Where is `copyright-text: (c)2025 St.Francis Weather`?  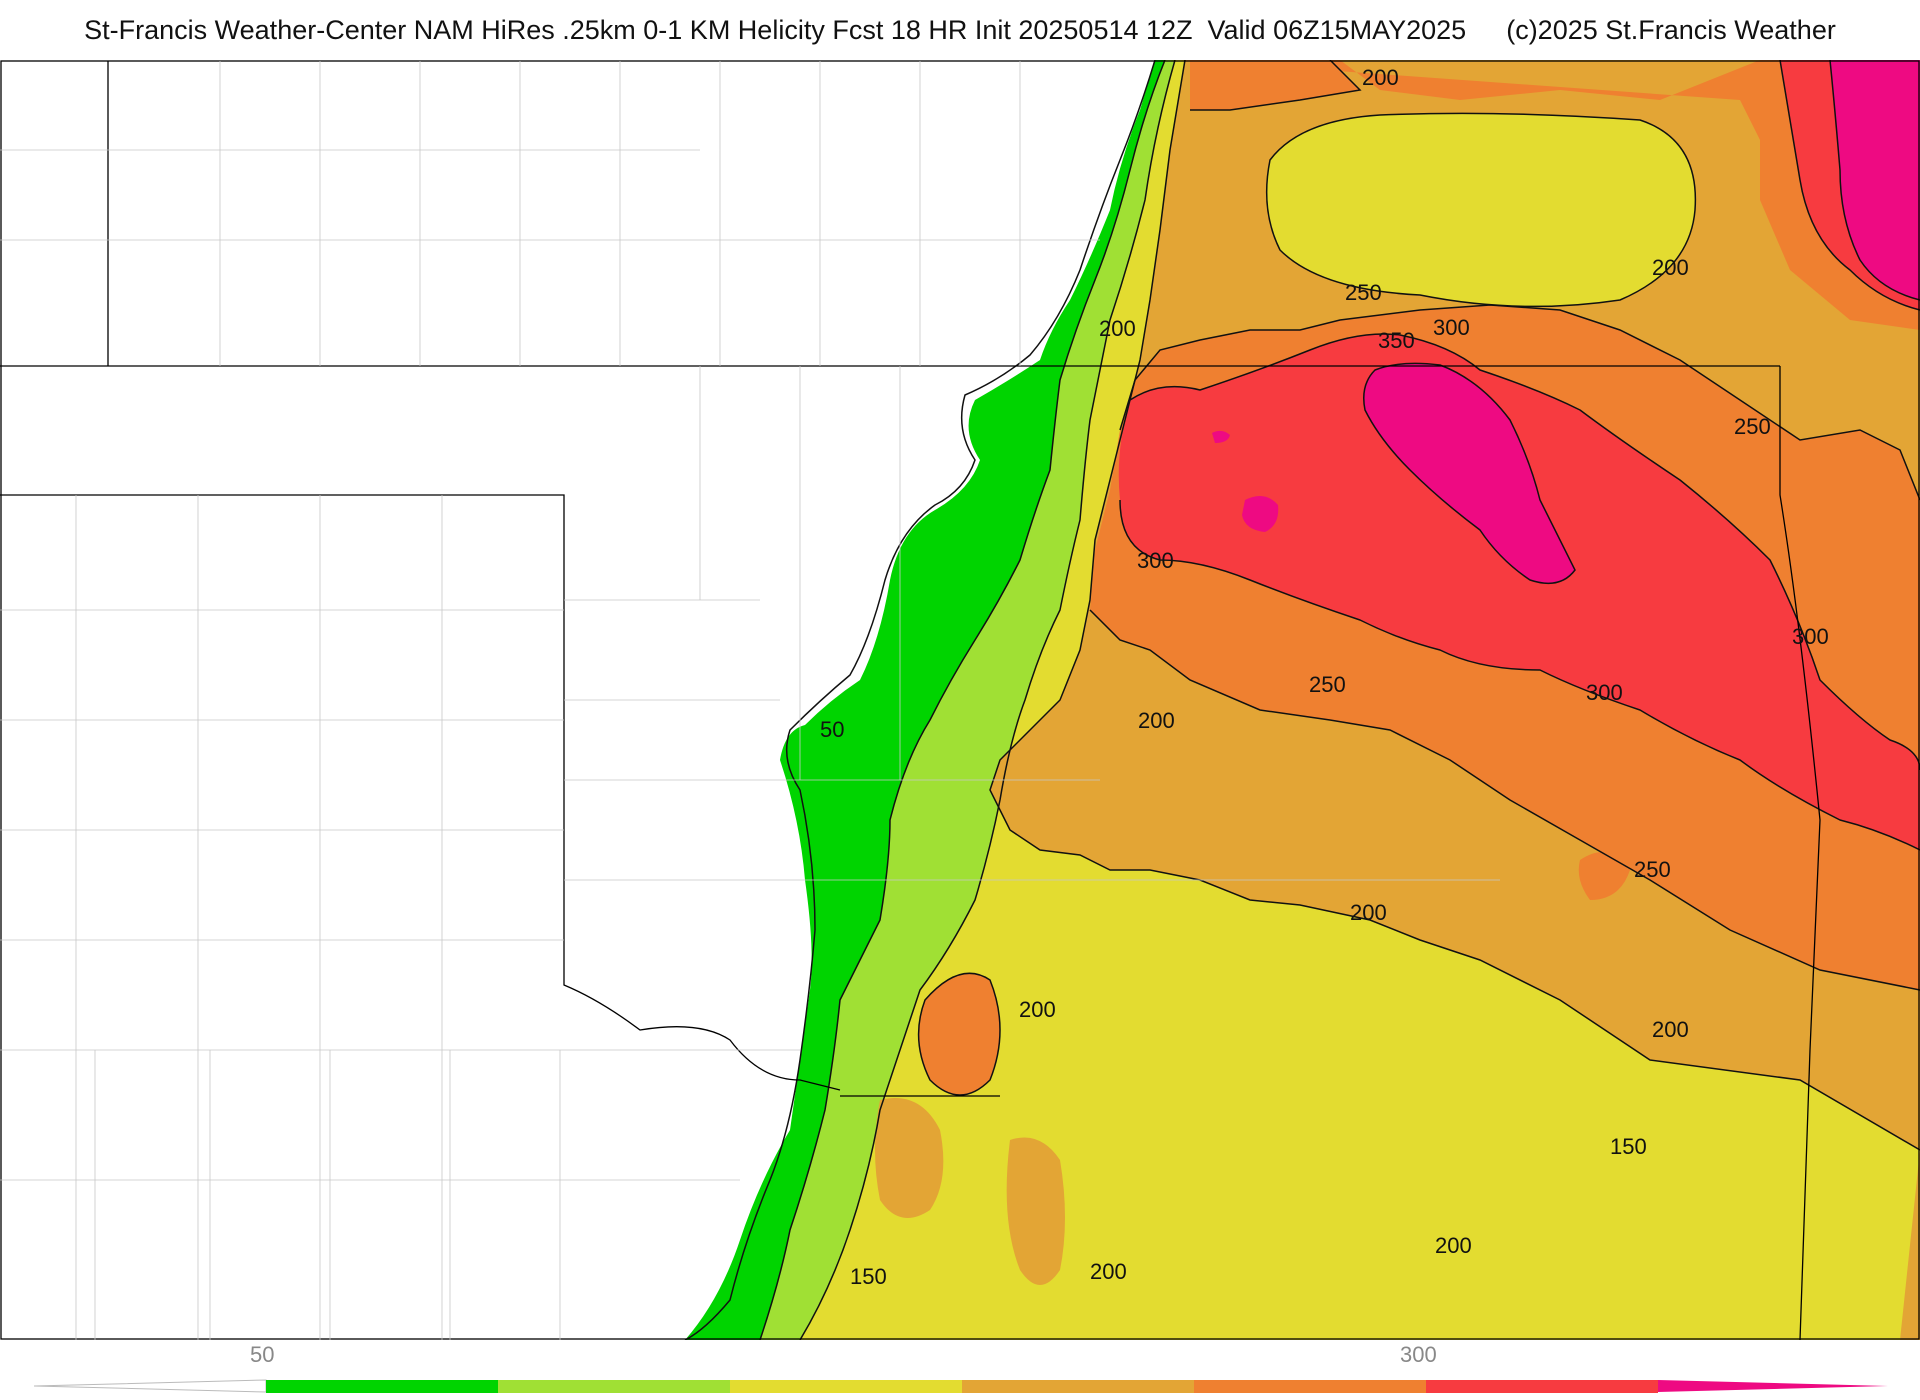
copyright-text: (c)2025 St.Francis Weather is located at coordinates (1671, 29).